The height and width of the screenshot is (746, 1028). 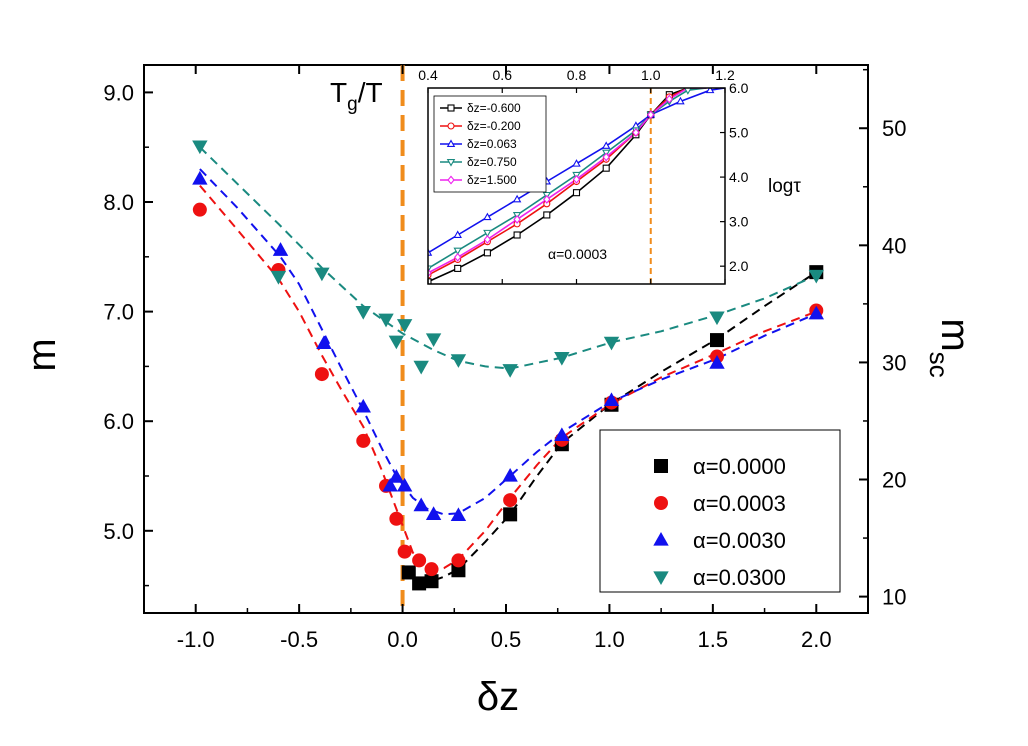 I want to click on y2-tick-label: 10, so click(x=894, y=597).